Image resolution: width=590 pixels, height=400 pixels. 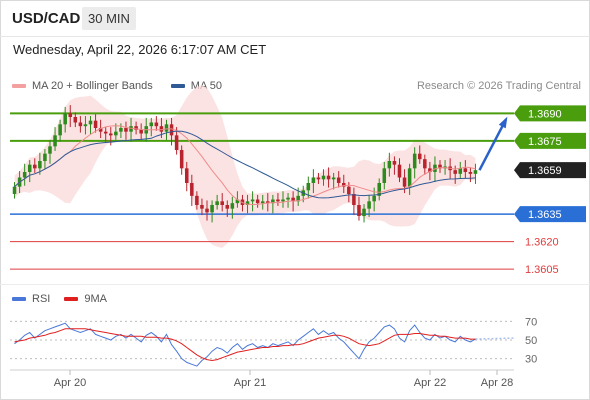 What do you see at coordinates (545, 171) in the screenshot?
I see `current-price-label: 1.3659` at bounding box center [545, 171].